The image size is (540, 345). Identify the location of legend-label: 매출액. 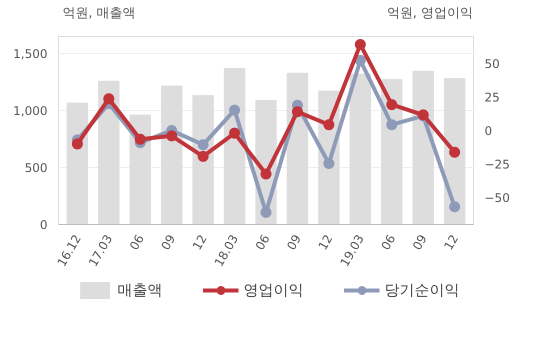
(140, 290).